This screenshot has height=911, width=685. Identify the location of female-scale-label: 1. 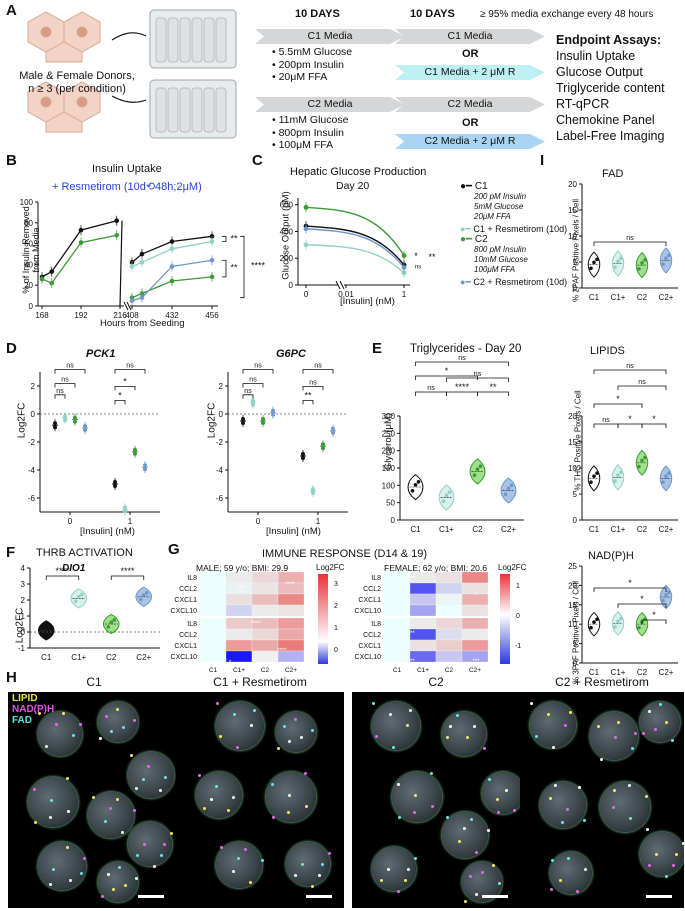
(518, 586).